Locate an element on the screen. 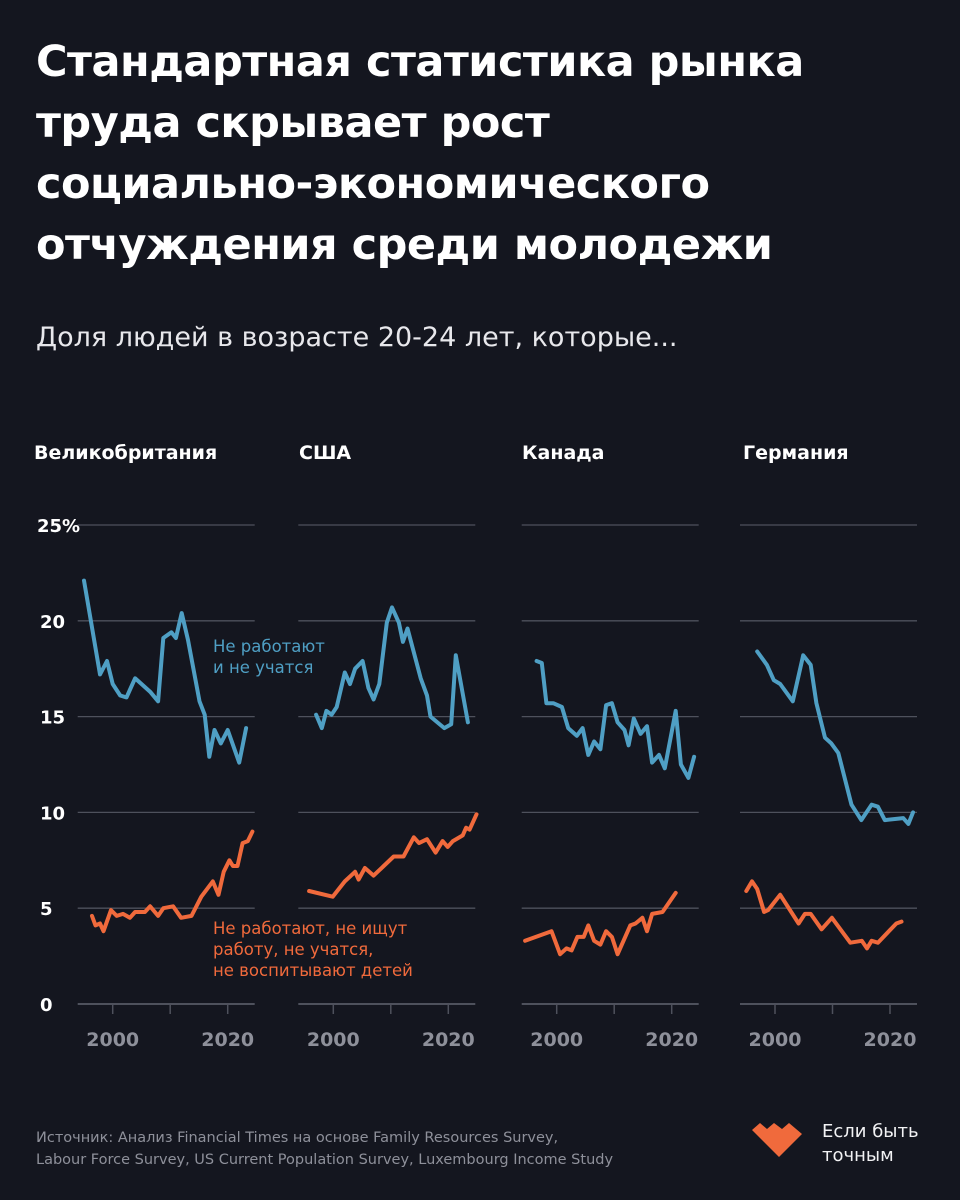  orange-heart-logo-icon is located at coordinates (777, 1140).